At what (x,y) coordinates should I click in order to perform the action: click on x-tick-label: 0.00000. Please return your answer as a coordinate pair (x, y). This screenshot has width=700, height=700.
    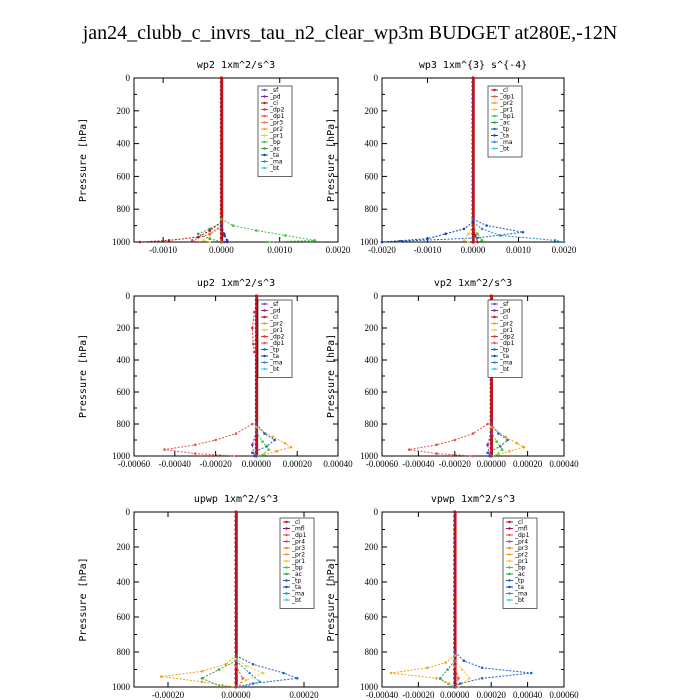
    Looking at the image, I should click on (455, 695).